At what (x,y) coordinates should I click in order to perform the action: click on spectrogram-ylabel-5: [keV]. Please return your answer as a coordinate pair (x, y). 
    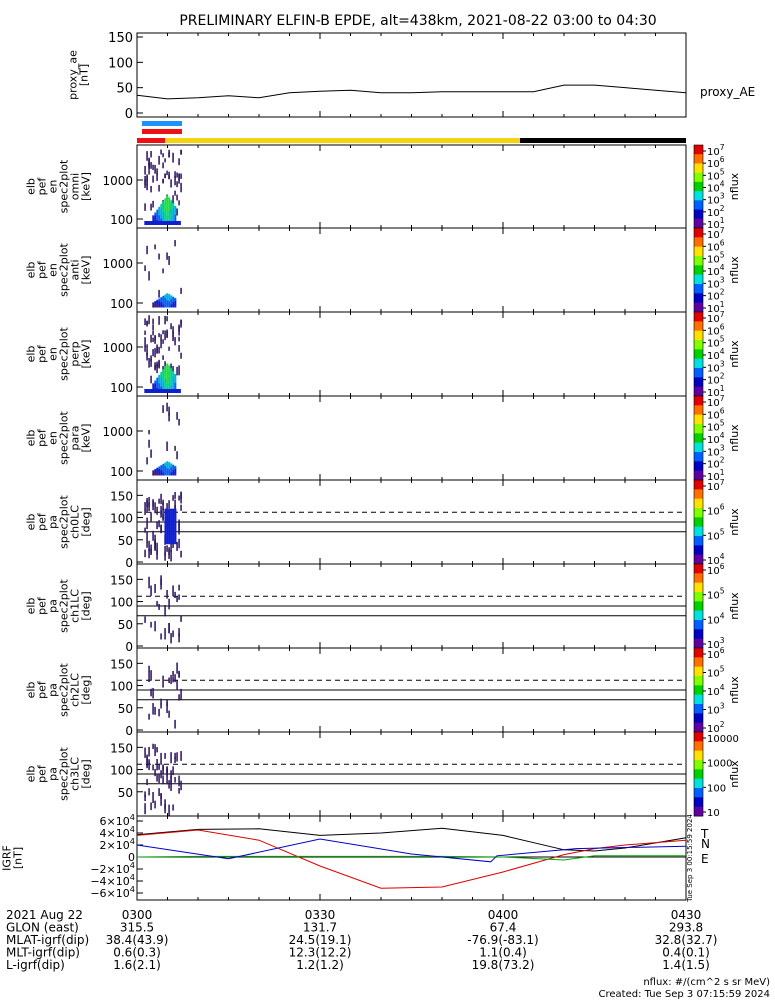
    Looking at the image, I should click on (86, 270).